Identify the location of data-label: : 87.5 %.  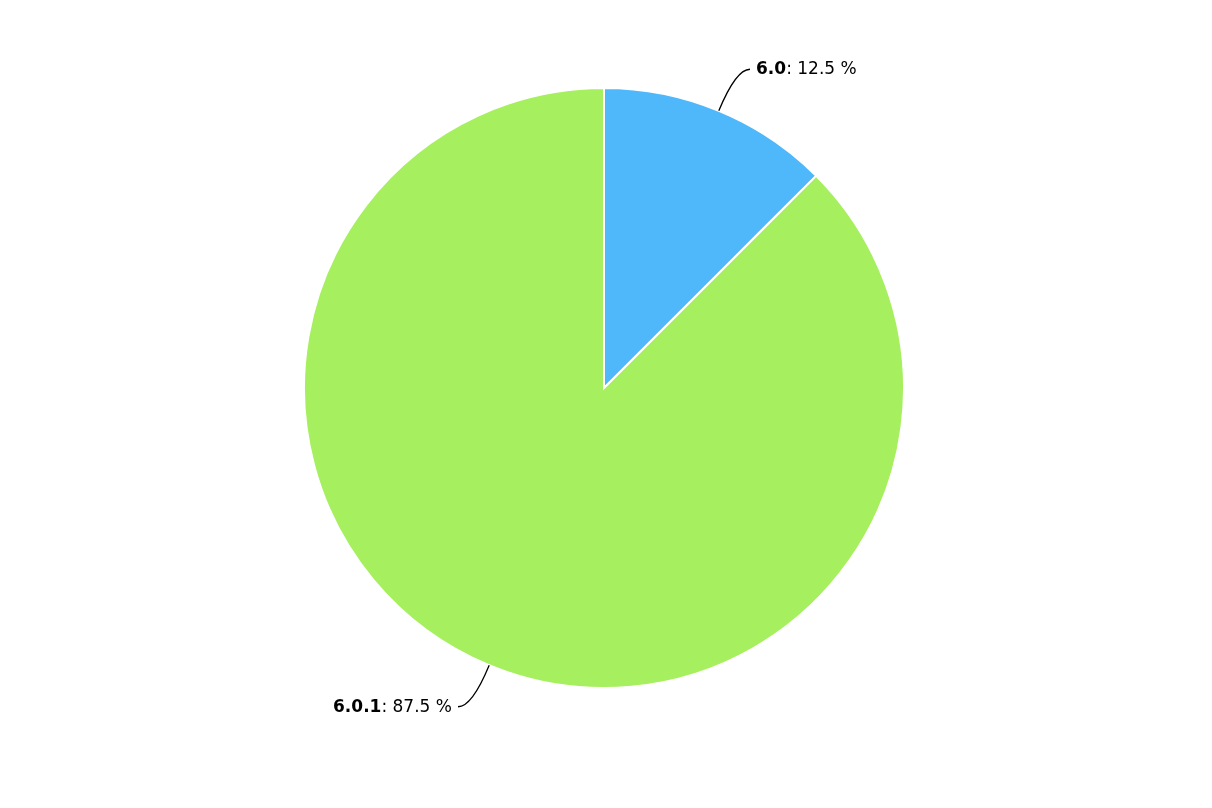
(416, 705).